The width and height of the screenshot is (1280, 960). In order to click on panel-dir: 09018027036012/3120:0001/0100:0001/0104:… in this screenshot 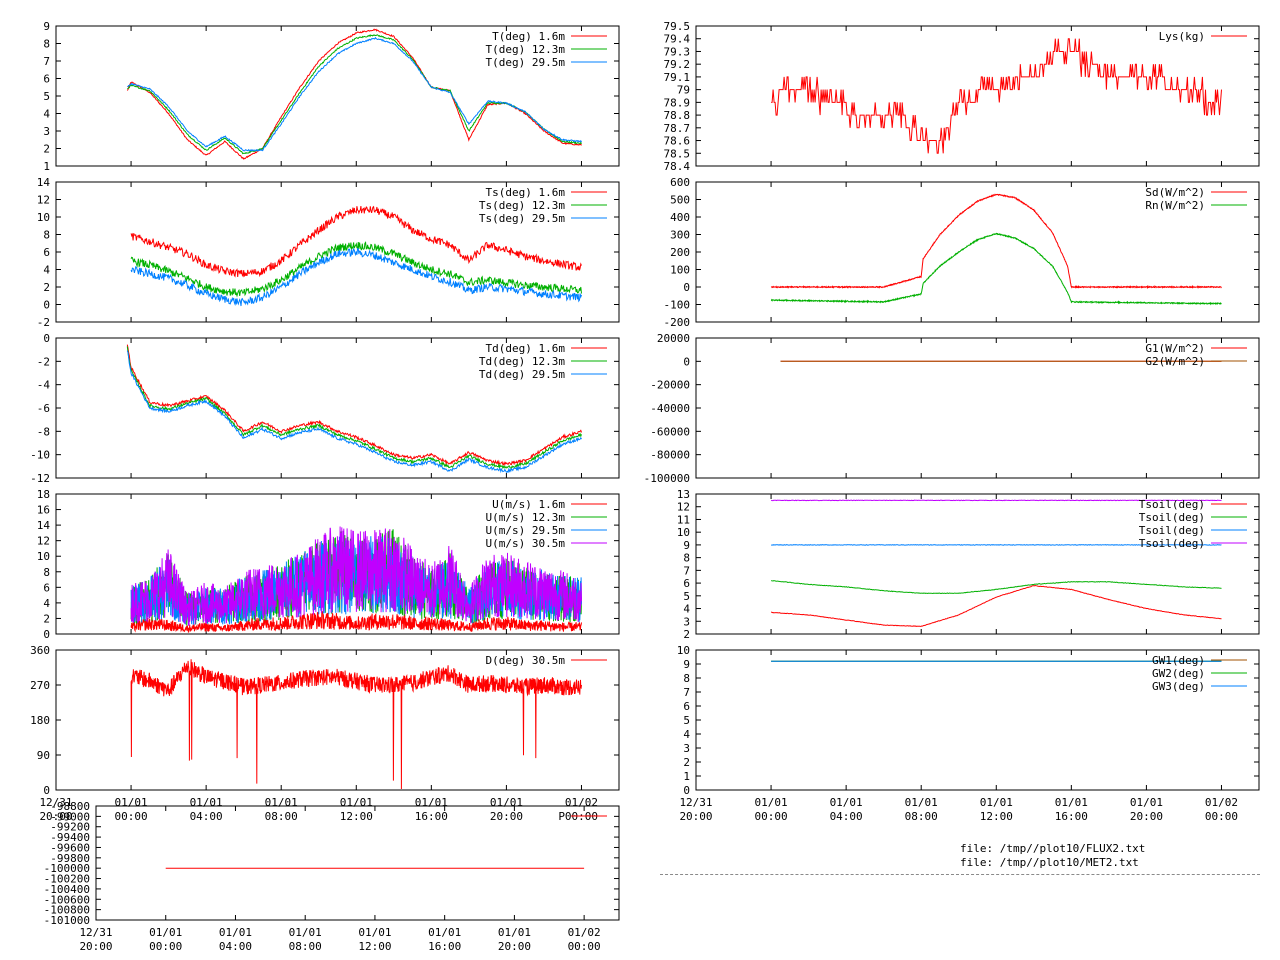, I will do `click(325, 733)`.